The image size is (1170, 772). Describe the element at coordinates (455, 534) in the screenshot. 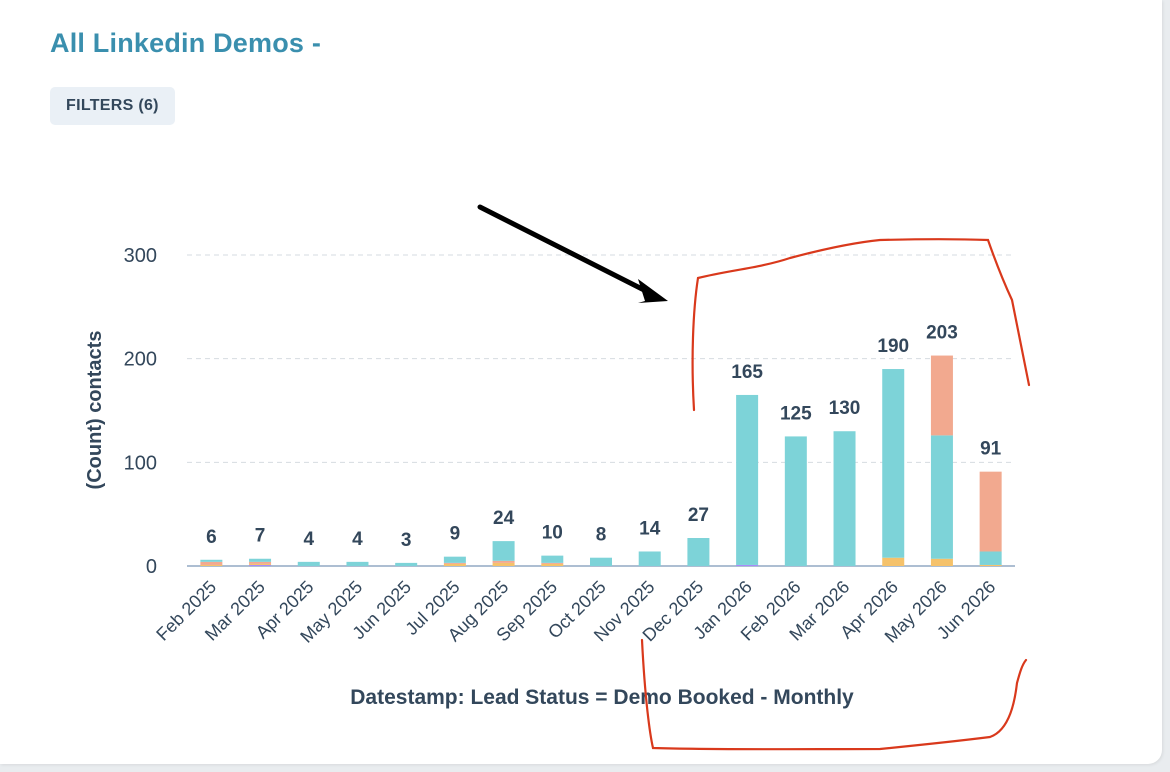

I see `total-label: 9` at that location.